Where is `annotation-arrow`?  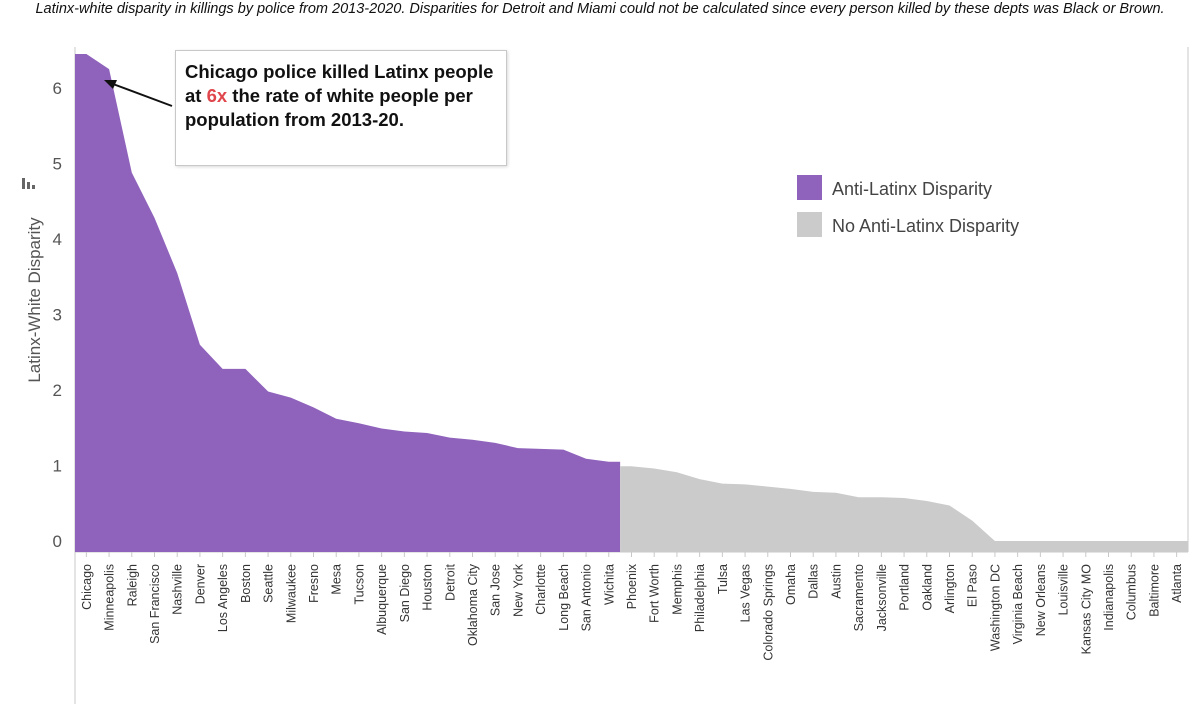
annotation-arrow is located at coordinates (138, 93).